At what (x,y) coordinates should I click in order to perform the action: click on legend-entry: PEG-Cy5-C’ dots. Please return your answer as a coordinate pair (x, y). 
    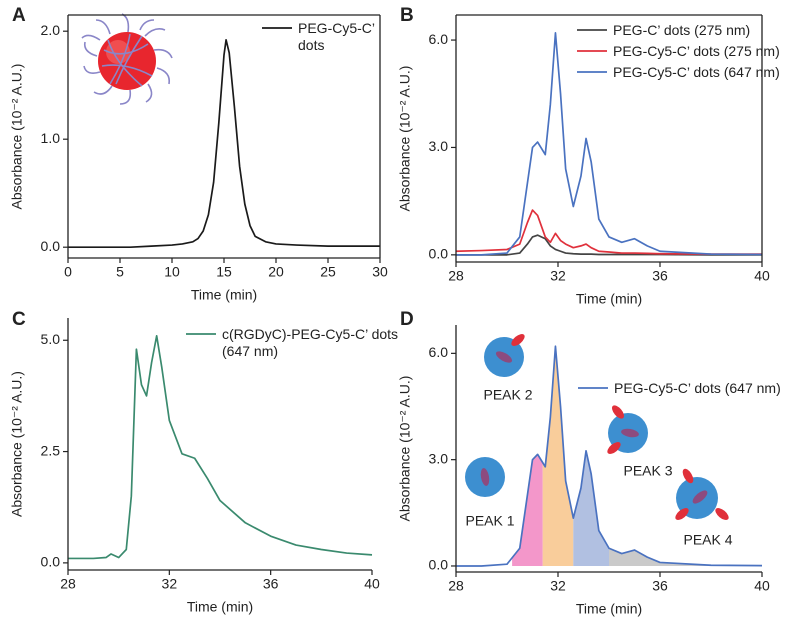
    Looking at the image, I should click on (336, 36).